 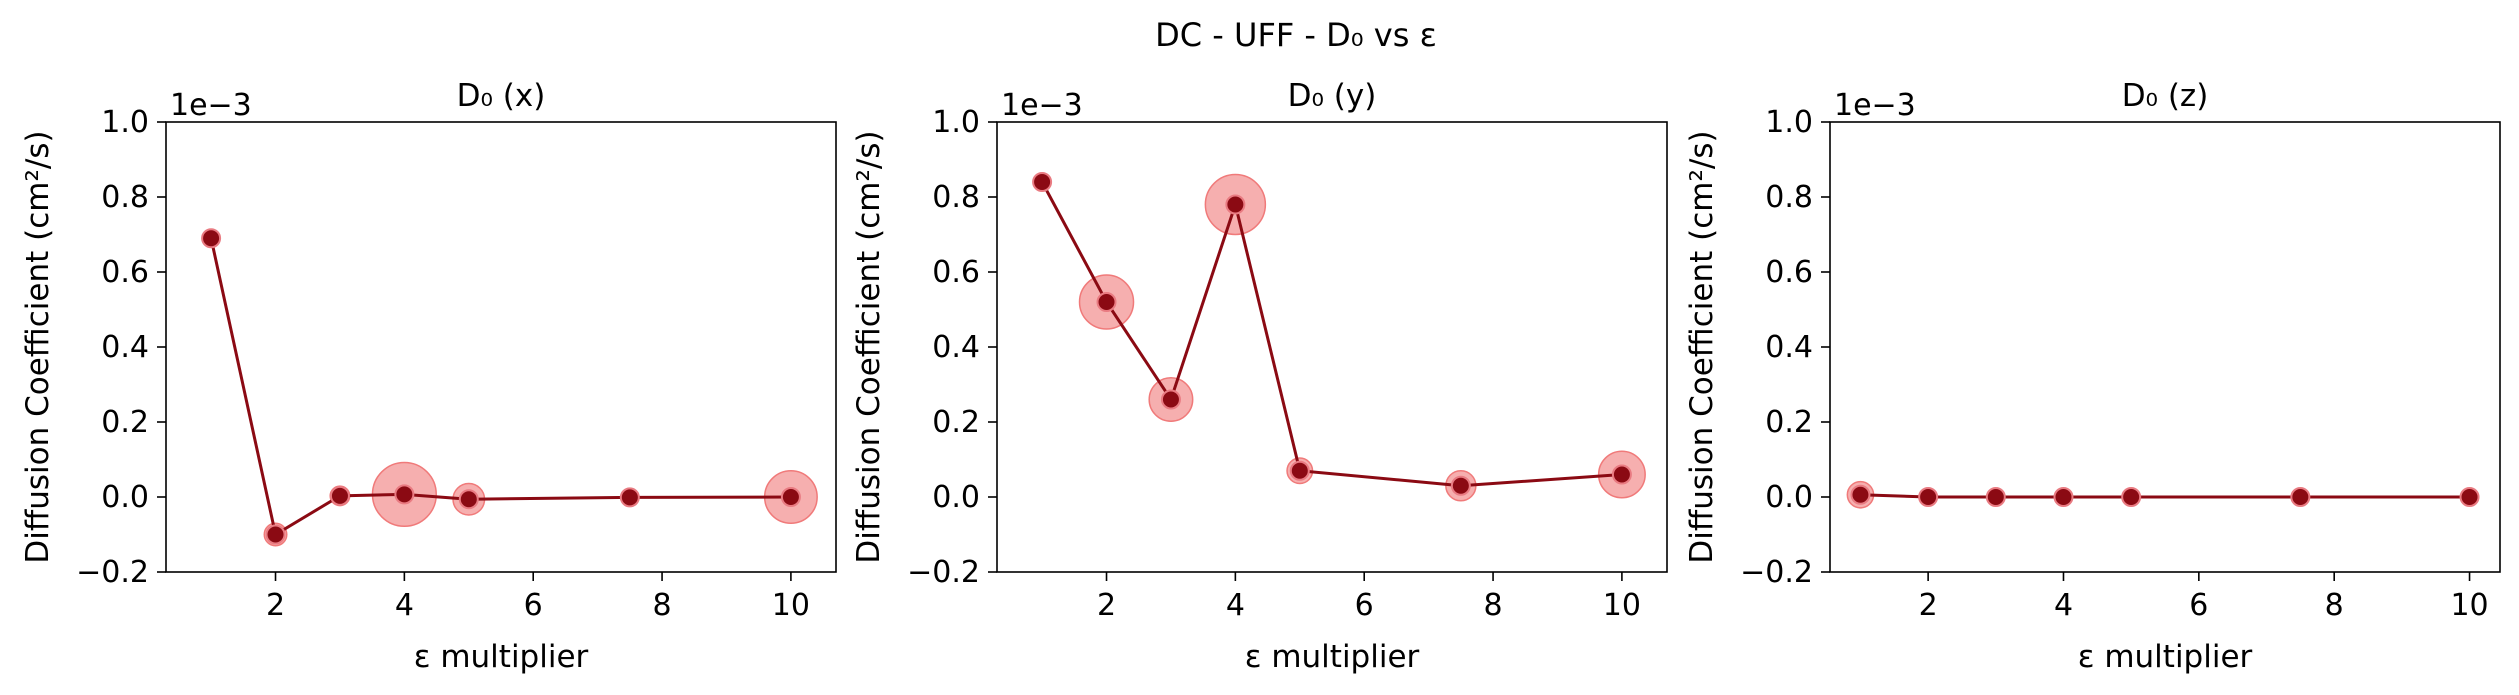 What do you see at coordinates (2165, 96) in the screenshot?
I see `panel-title: D₀ (z)` at bounding box center [2165, 96].